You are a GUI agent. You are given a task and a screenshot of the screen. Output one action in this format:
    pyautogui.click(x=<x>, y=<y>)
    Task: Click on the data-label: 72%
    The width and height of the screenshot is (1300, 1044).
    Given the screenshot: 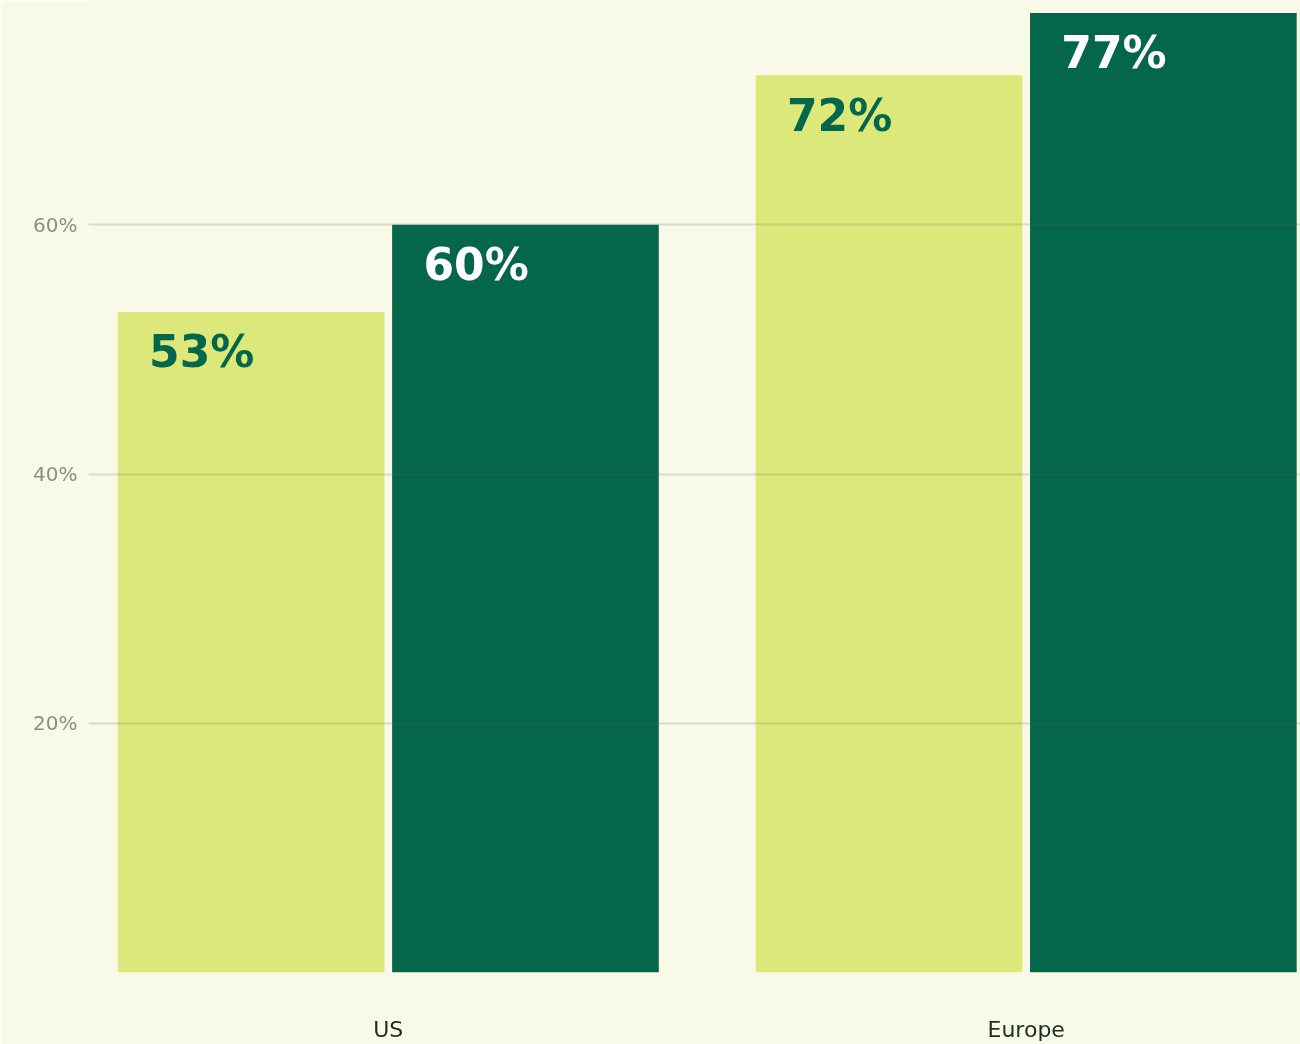 What is the action you would take?
    pyautogui.click(x=839, y=115)
    